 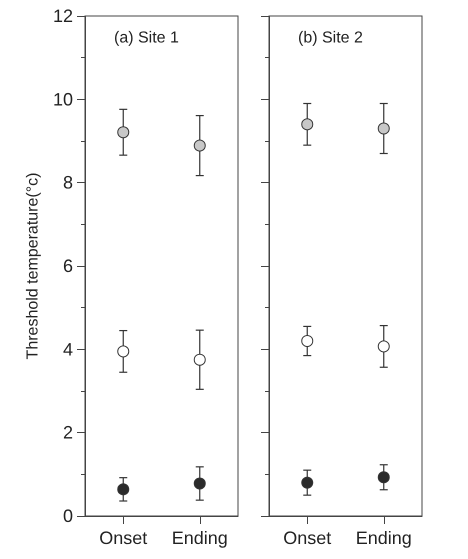 What do you see at coordinates (67, 182) in the screenshot?
I see `y-tick-label: 8` at bounding box center [67, 182].